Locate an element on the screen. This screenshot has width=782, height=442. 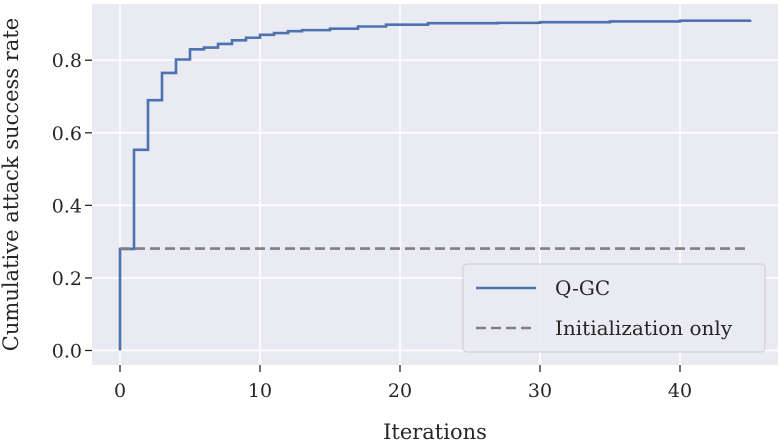
legend-label: Q-GC is located at coordinates (582, 288).